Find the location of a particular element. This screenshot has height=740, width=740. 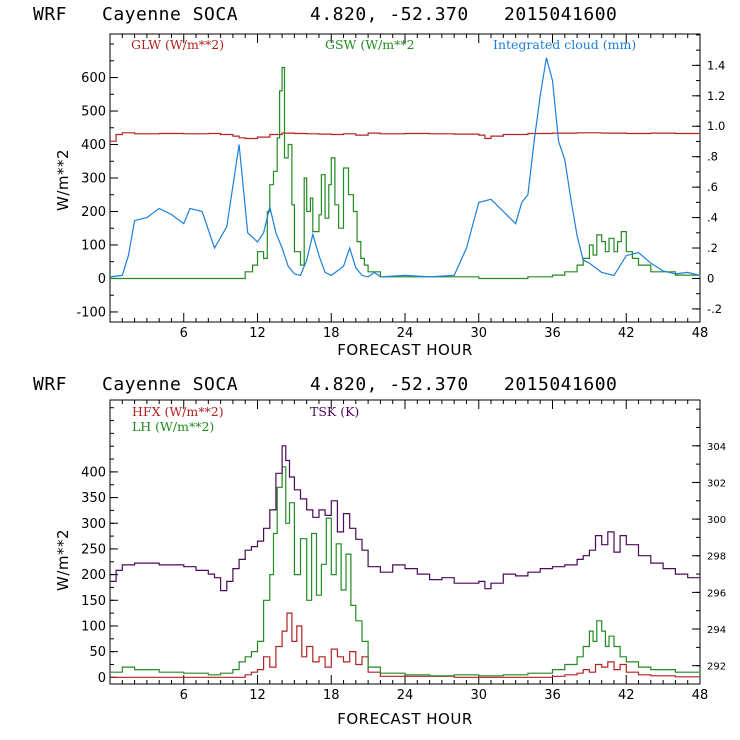

y2-tick-label: 1.4 is located at coordinates (716, 65).